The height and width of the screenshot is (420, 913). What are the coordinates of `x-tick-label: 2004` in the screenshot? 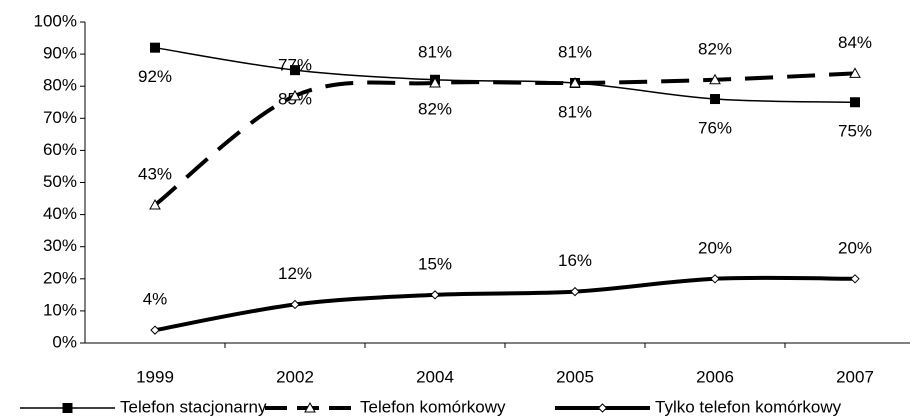 It's located at (435, 376).